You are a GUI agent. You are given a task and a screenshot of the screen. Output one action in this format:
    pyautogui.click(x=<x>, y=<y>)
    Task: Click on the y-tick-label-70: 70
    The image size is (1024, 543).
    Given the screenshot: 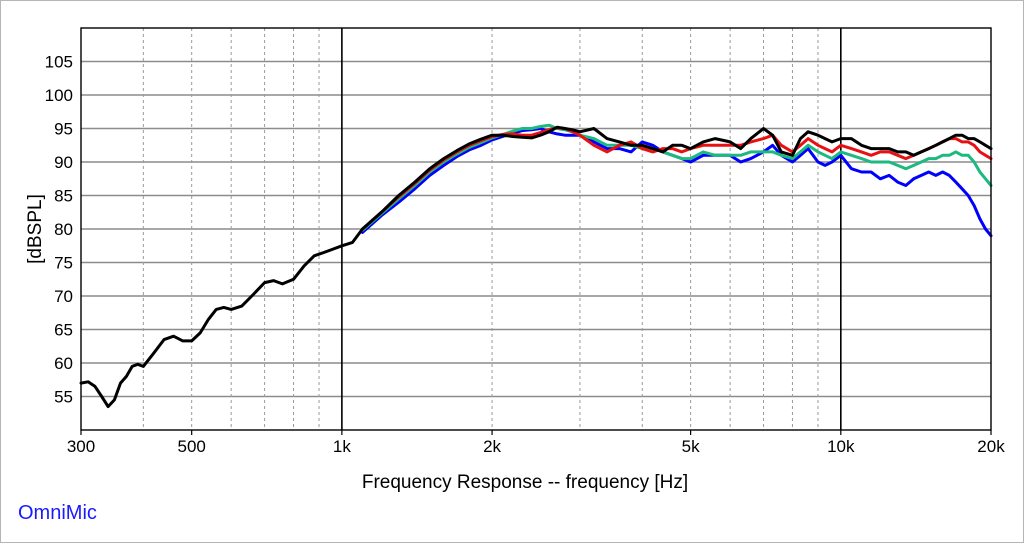 What is the action you would take?
    pyautogui.click(x=63, y=296)
    